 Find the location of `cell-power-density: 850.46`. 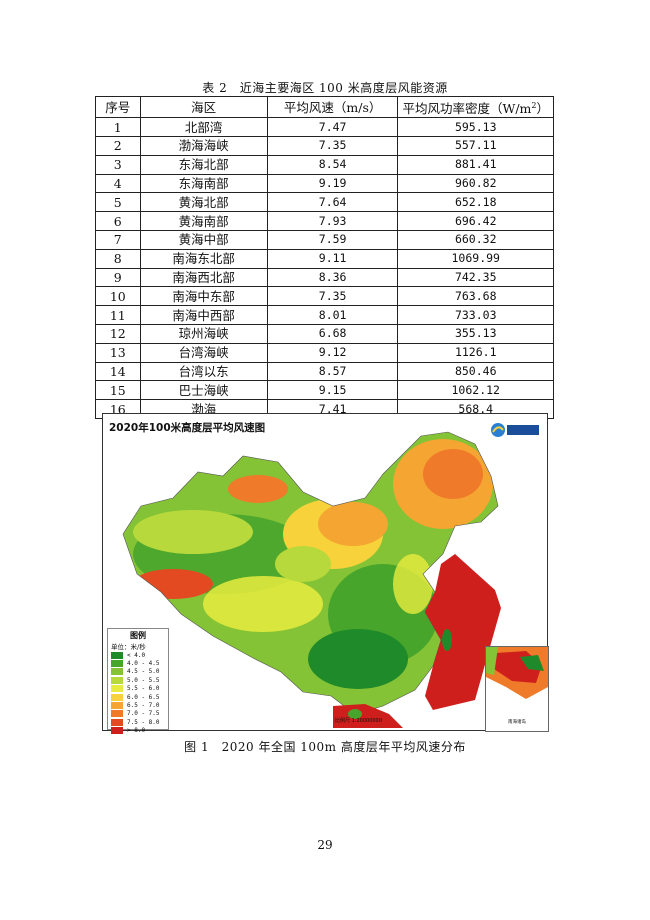

cell-power-density: 850.46 is located at coordinates (475, 371).